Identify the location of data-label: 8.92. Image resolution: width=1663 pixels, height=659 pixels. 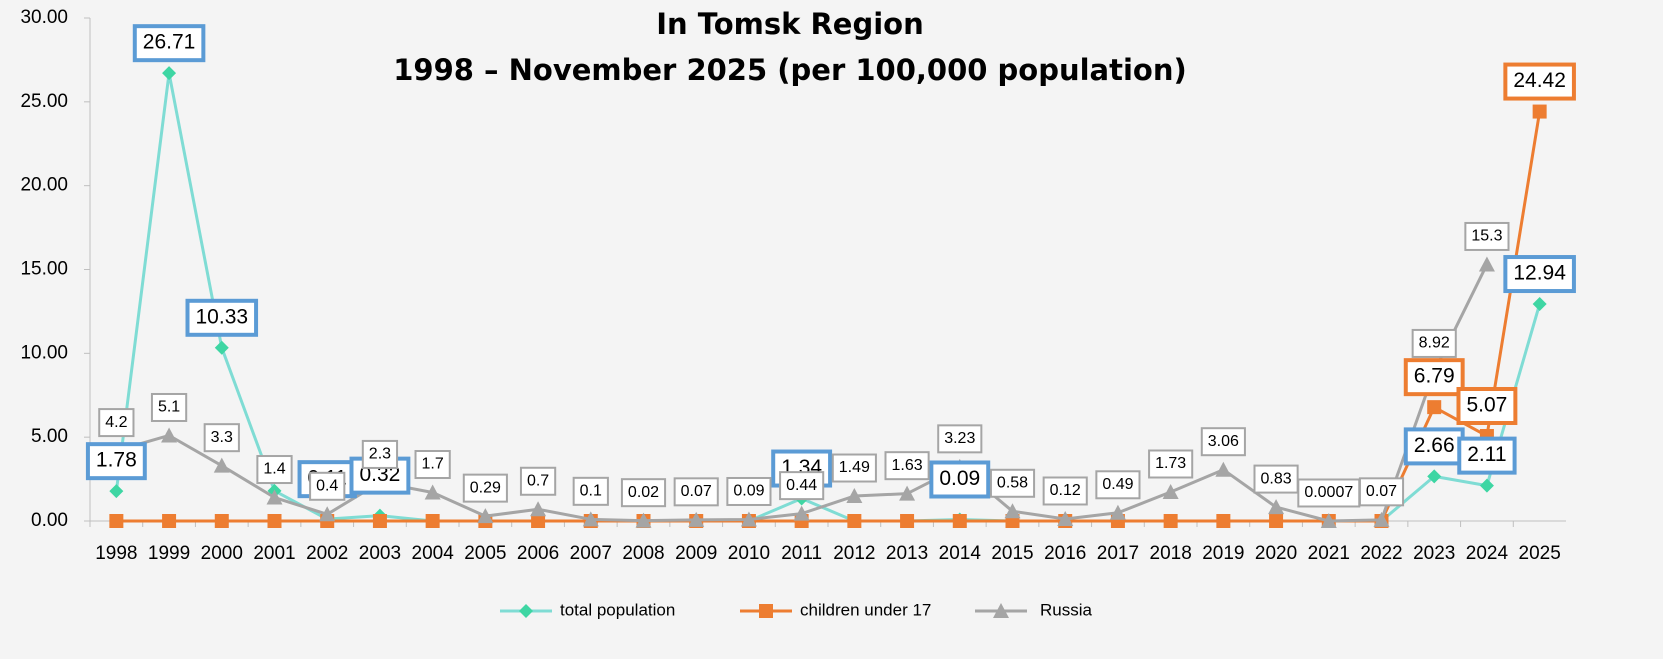
(1434, 343).